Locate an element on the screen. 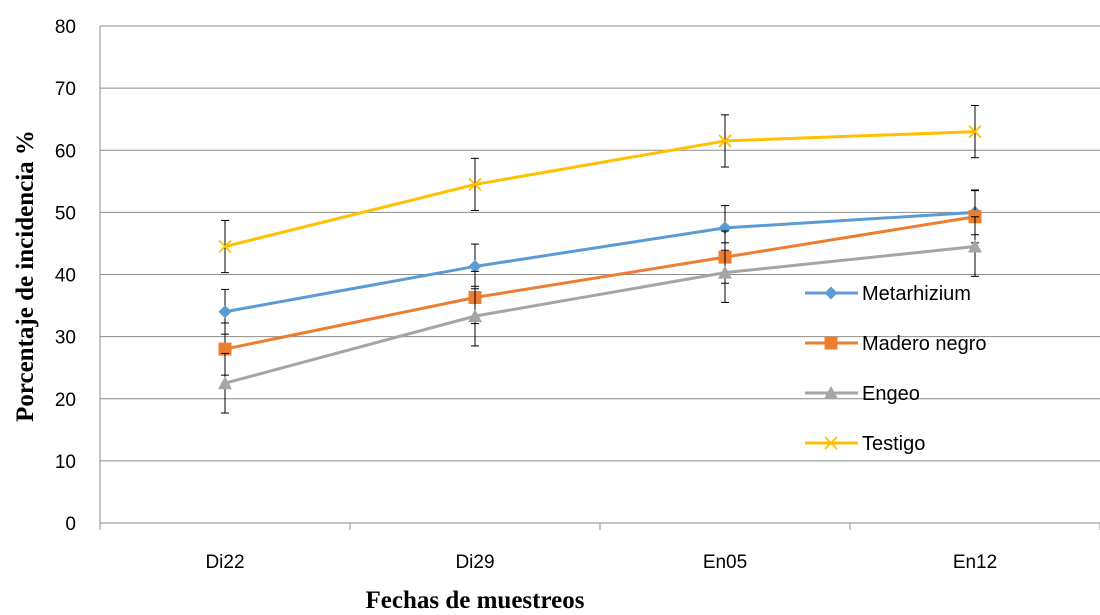 This screenshot has height=615, width=1100. legend-item-metarhizium: Metarhizium is located at coordinates (888, 294).